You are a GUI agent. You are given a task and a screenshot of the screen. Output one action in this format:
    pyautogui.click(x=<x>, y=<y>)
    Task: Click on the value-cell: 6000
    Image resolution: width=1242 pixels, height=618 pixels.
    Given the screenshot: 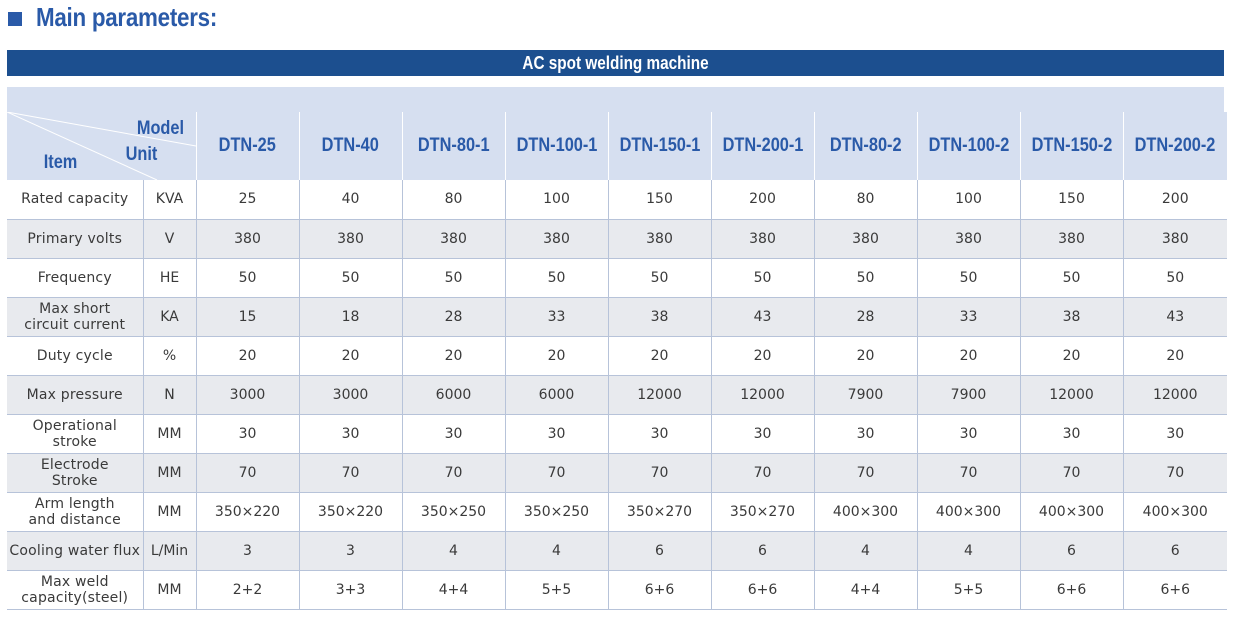 What is the action you would take?
    pyautogui.click(x=453, y=395)
    